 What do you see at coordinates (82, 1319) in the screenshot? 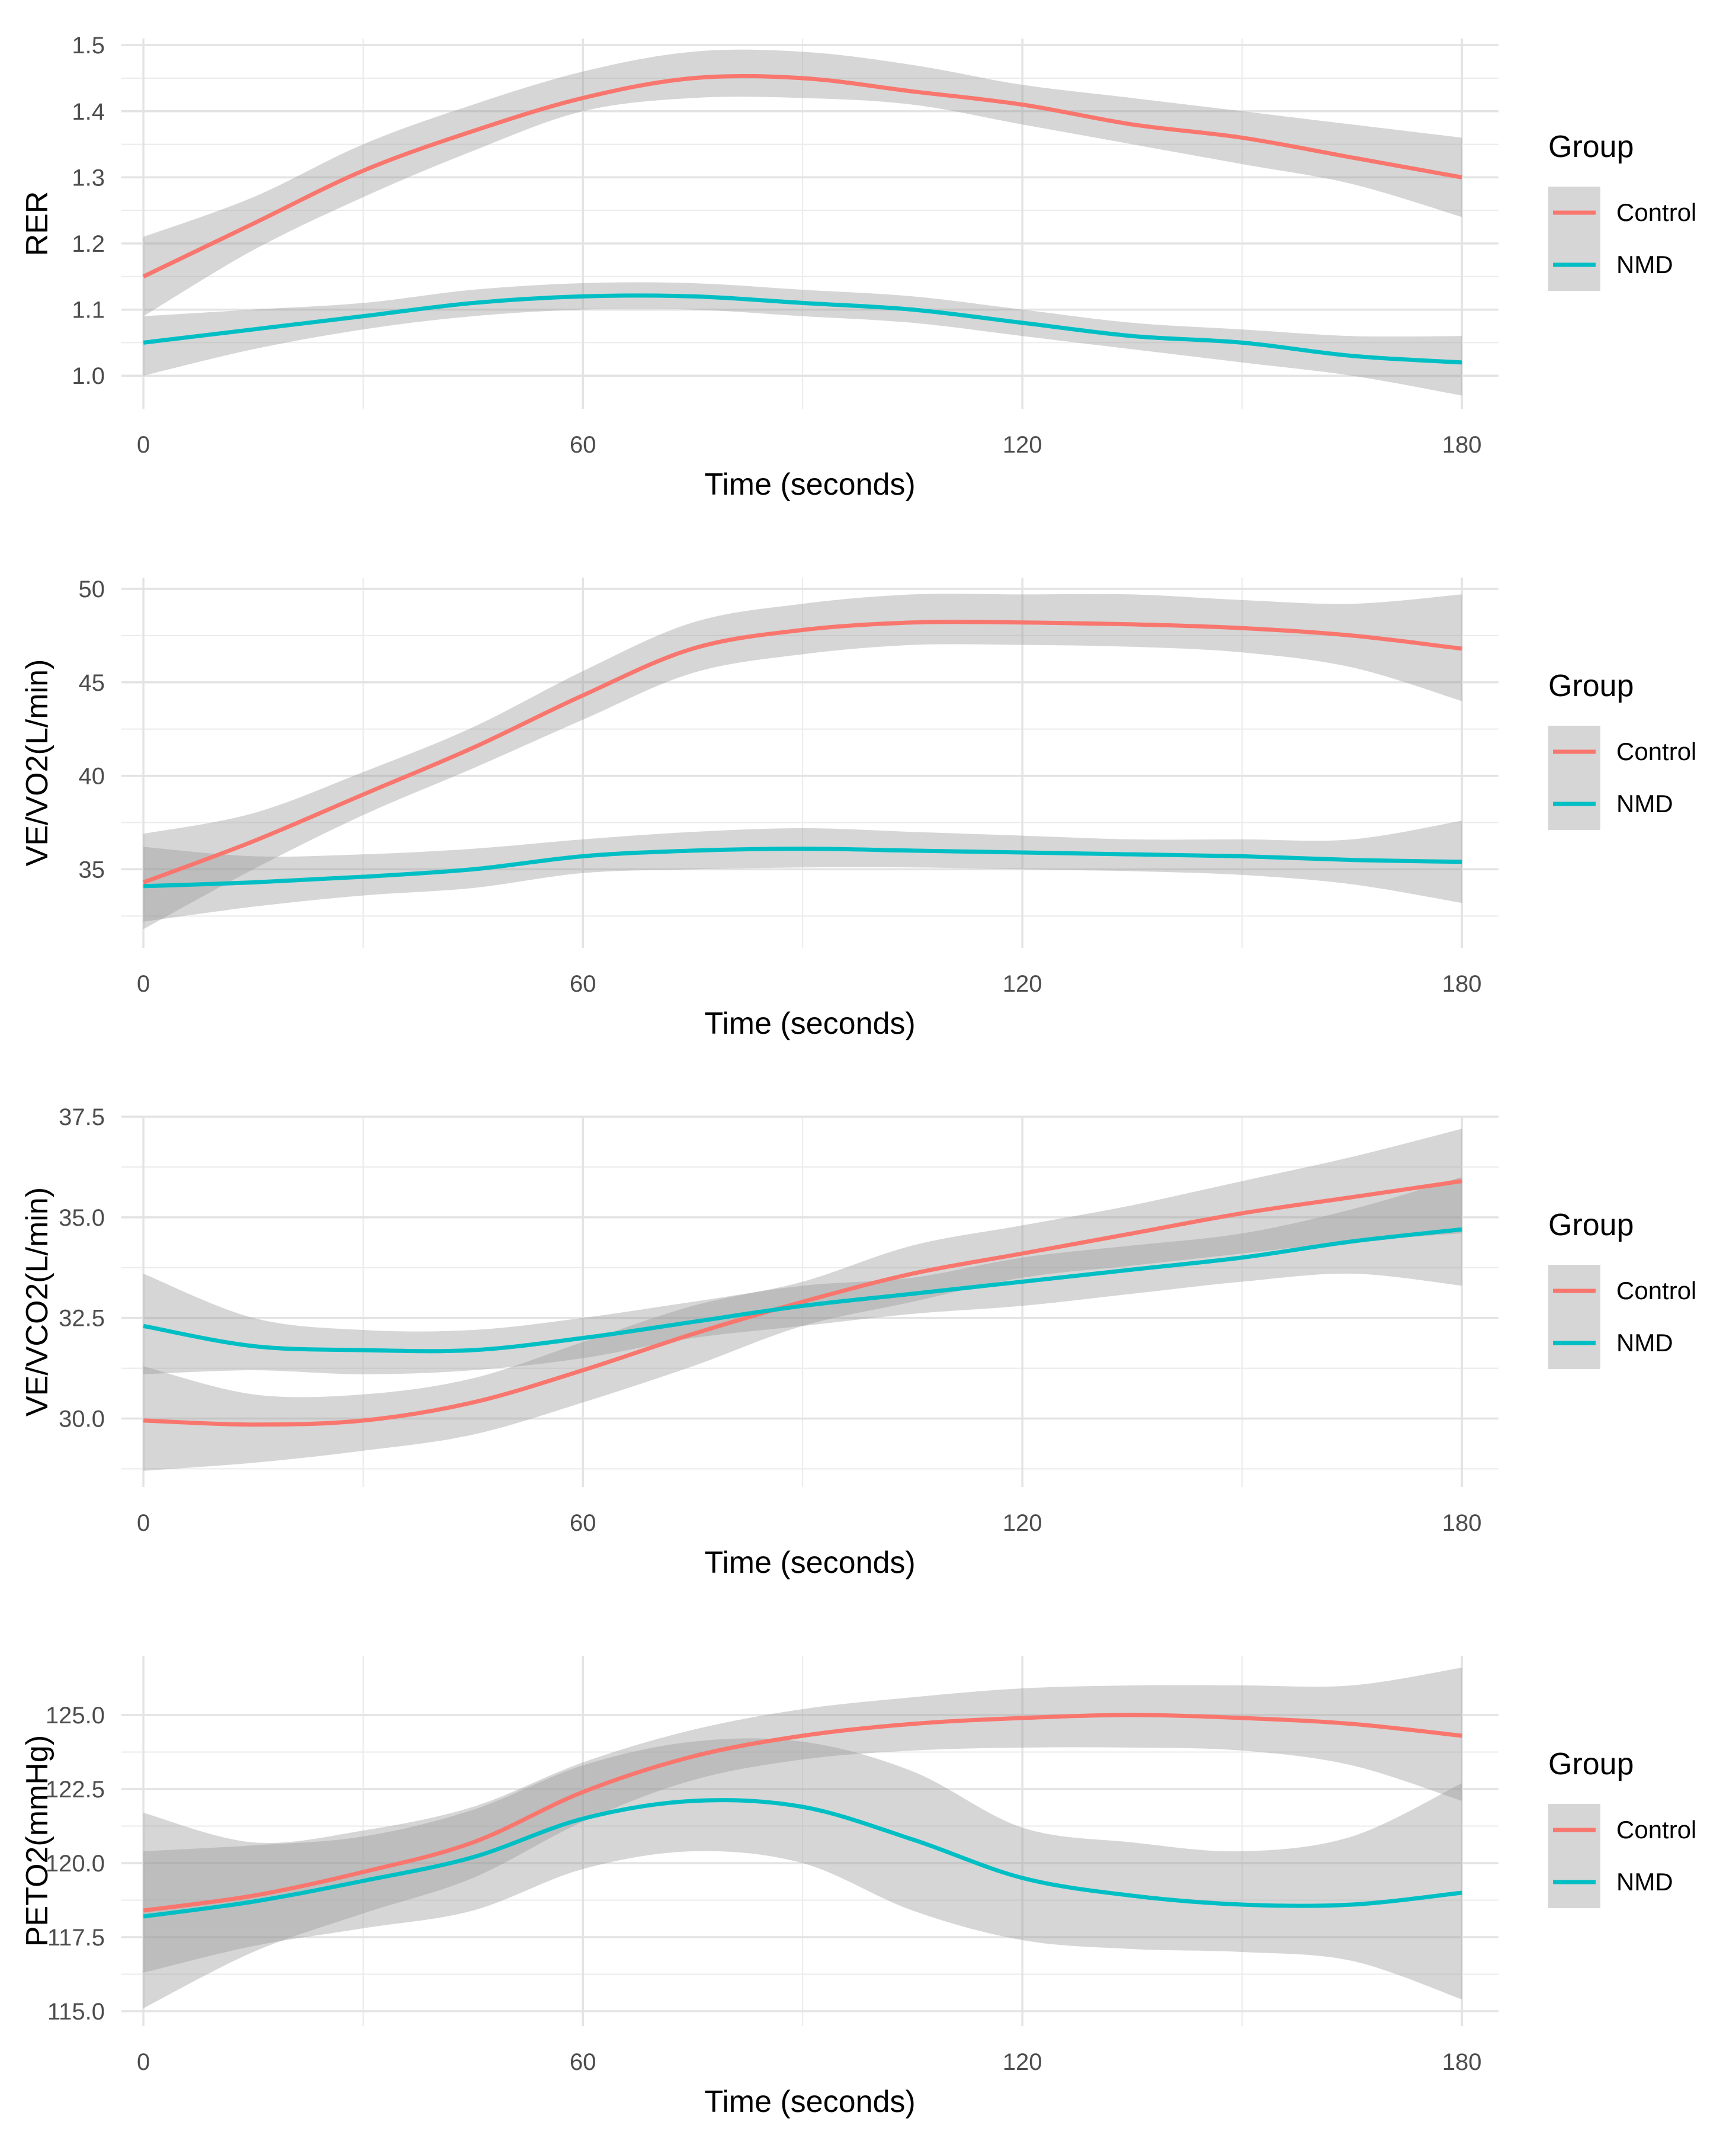
I see `y-tick-label: 32.5` at bounding box center [82, 1319].